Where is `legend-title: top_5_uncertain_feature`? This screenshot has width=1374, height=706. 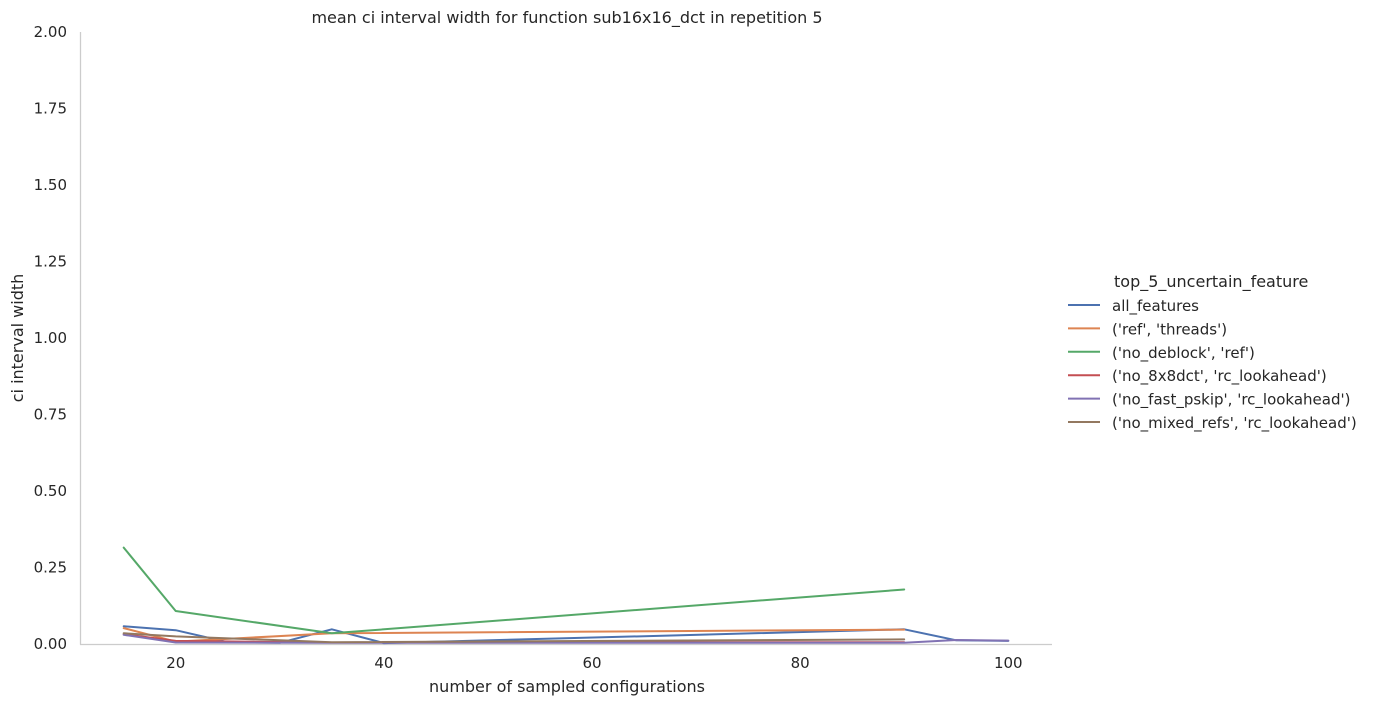
legend-title: top_5_uncertain_feature is located at coordinates (1211, 282).